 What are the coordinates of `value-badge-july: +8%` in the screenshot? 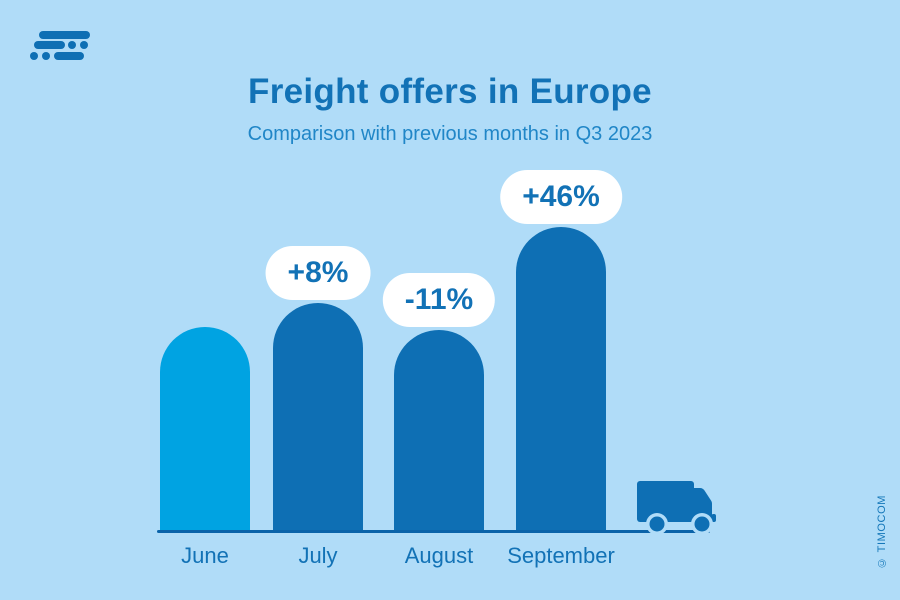 It's located at (318, 273).